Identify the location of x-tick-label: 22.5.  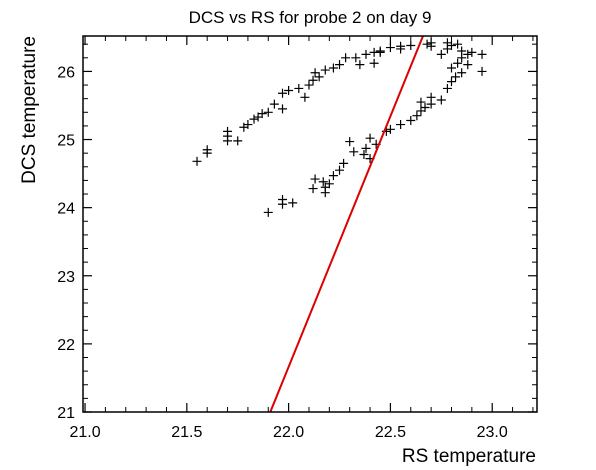
(390, 432).